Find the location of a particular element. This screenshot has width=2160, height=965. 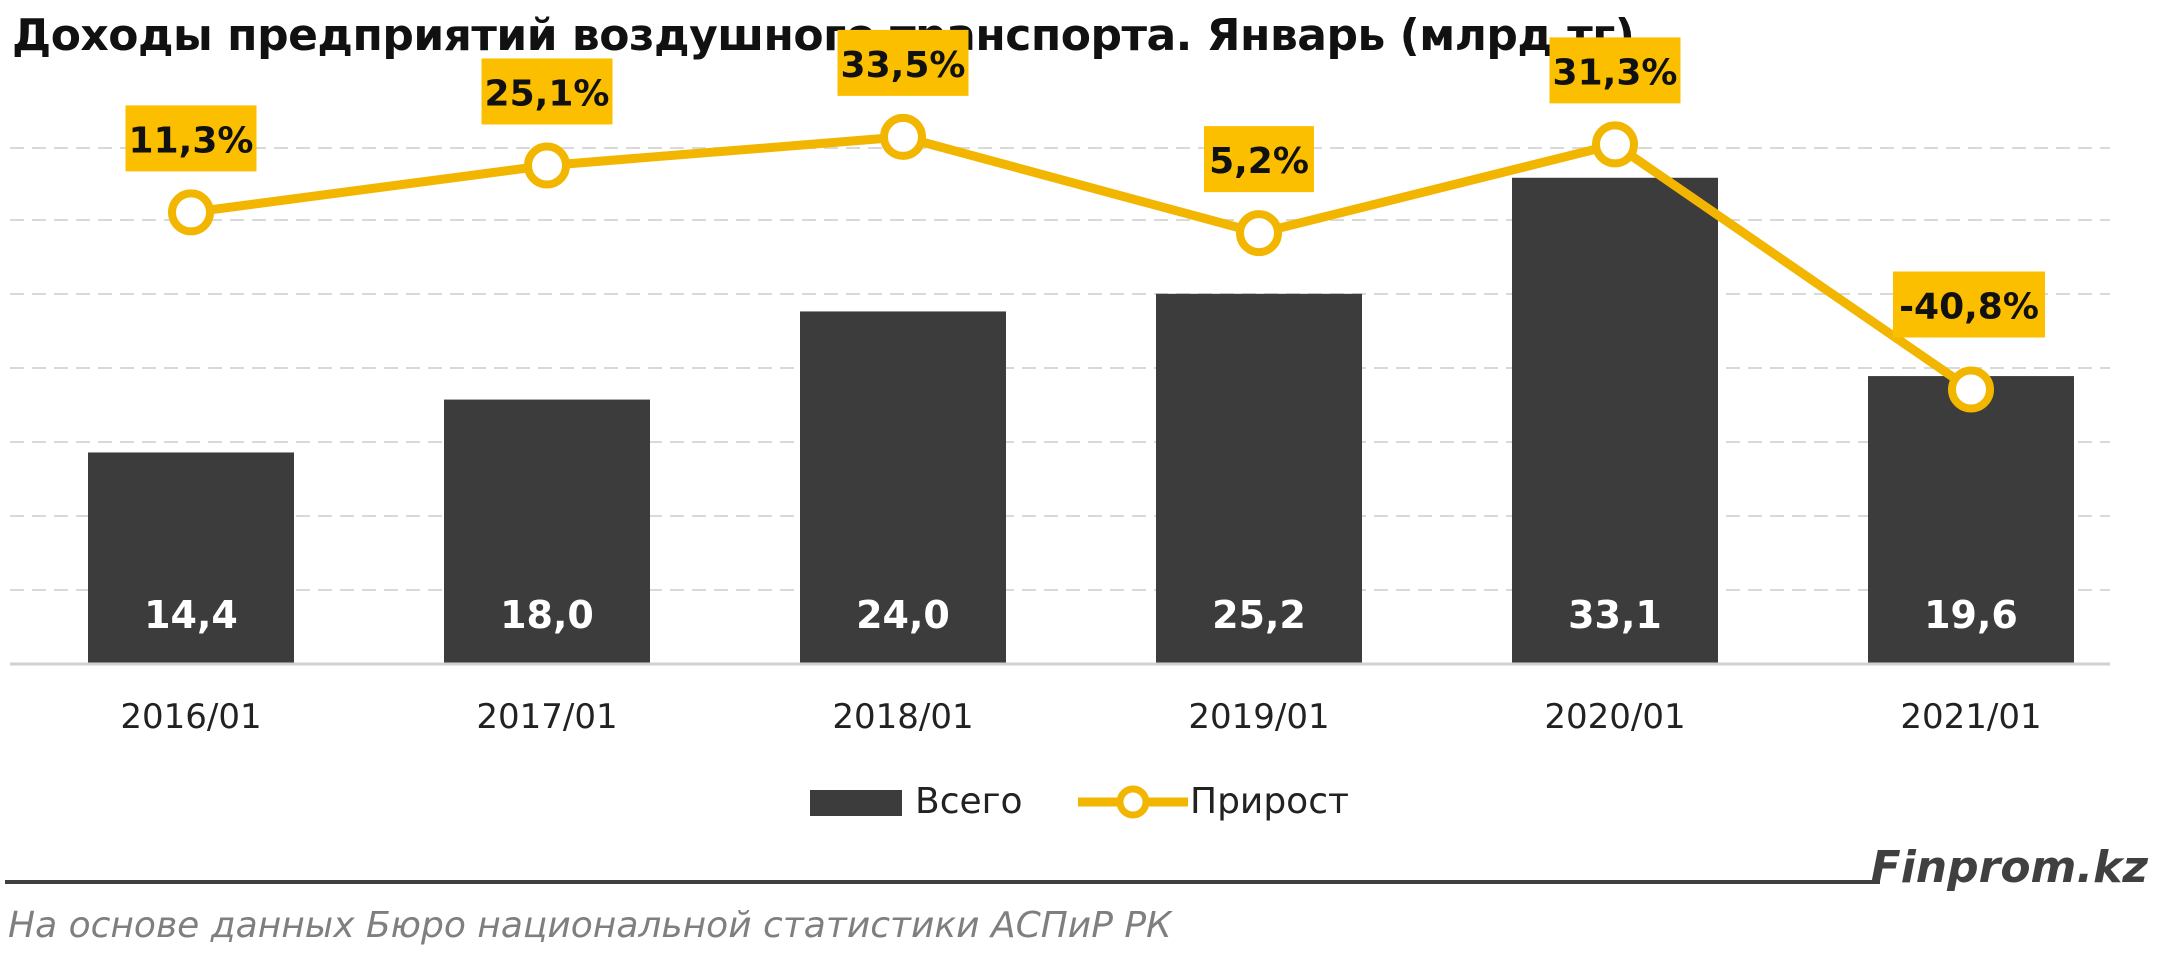

growth-value-label: 31,3% is located at coordinates (1615, 72).